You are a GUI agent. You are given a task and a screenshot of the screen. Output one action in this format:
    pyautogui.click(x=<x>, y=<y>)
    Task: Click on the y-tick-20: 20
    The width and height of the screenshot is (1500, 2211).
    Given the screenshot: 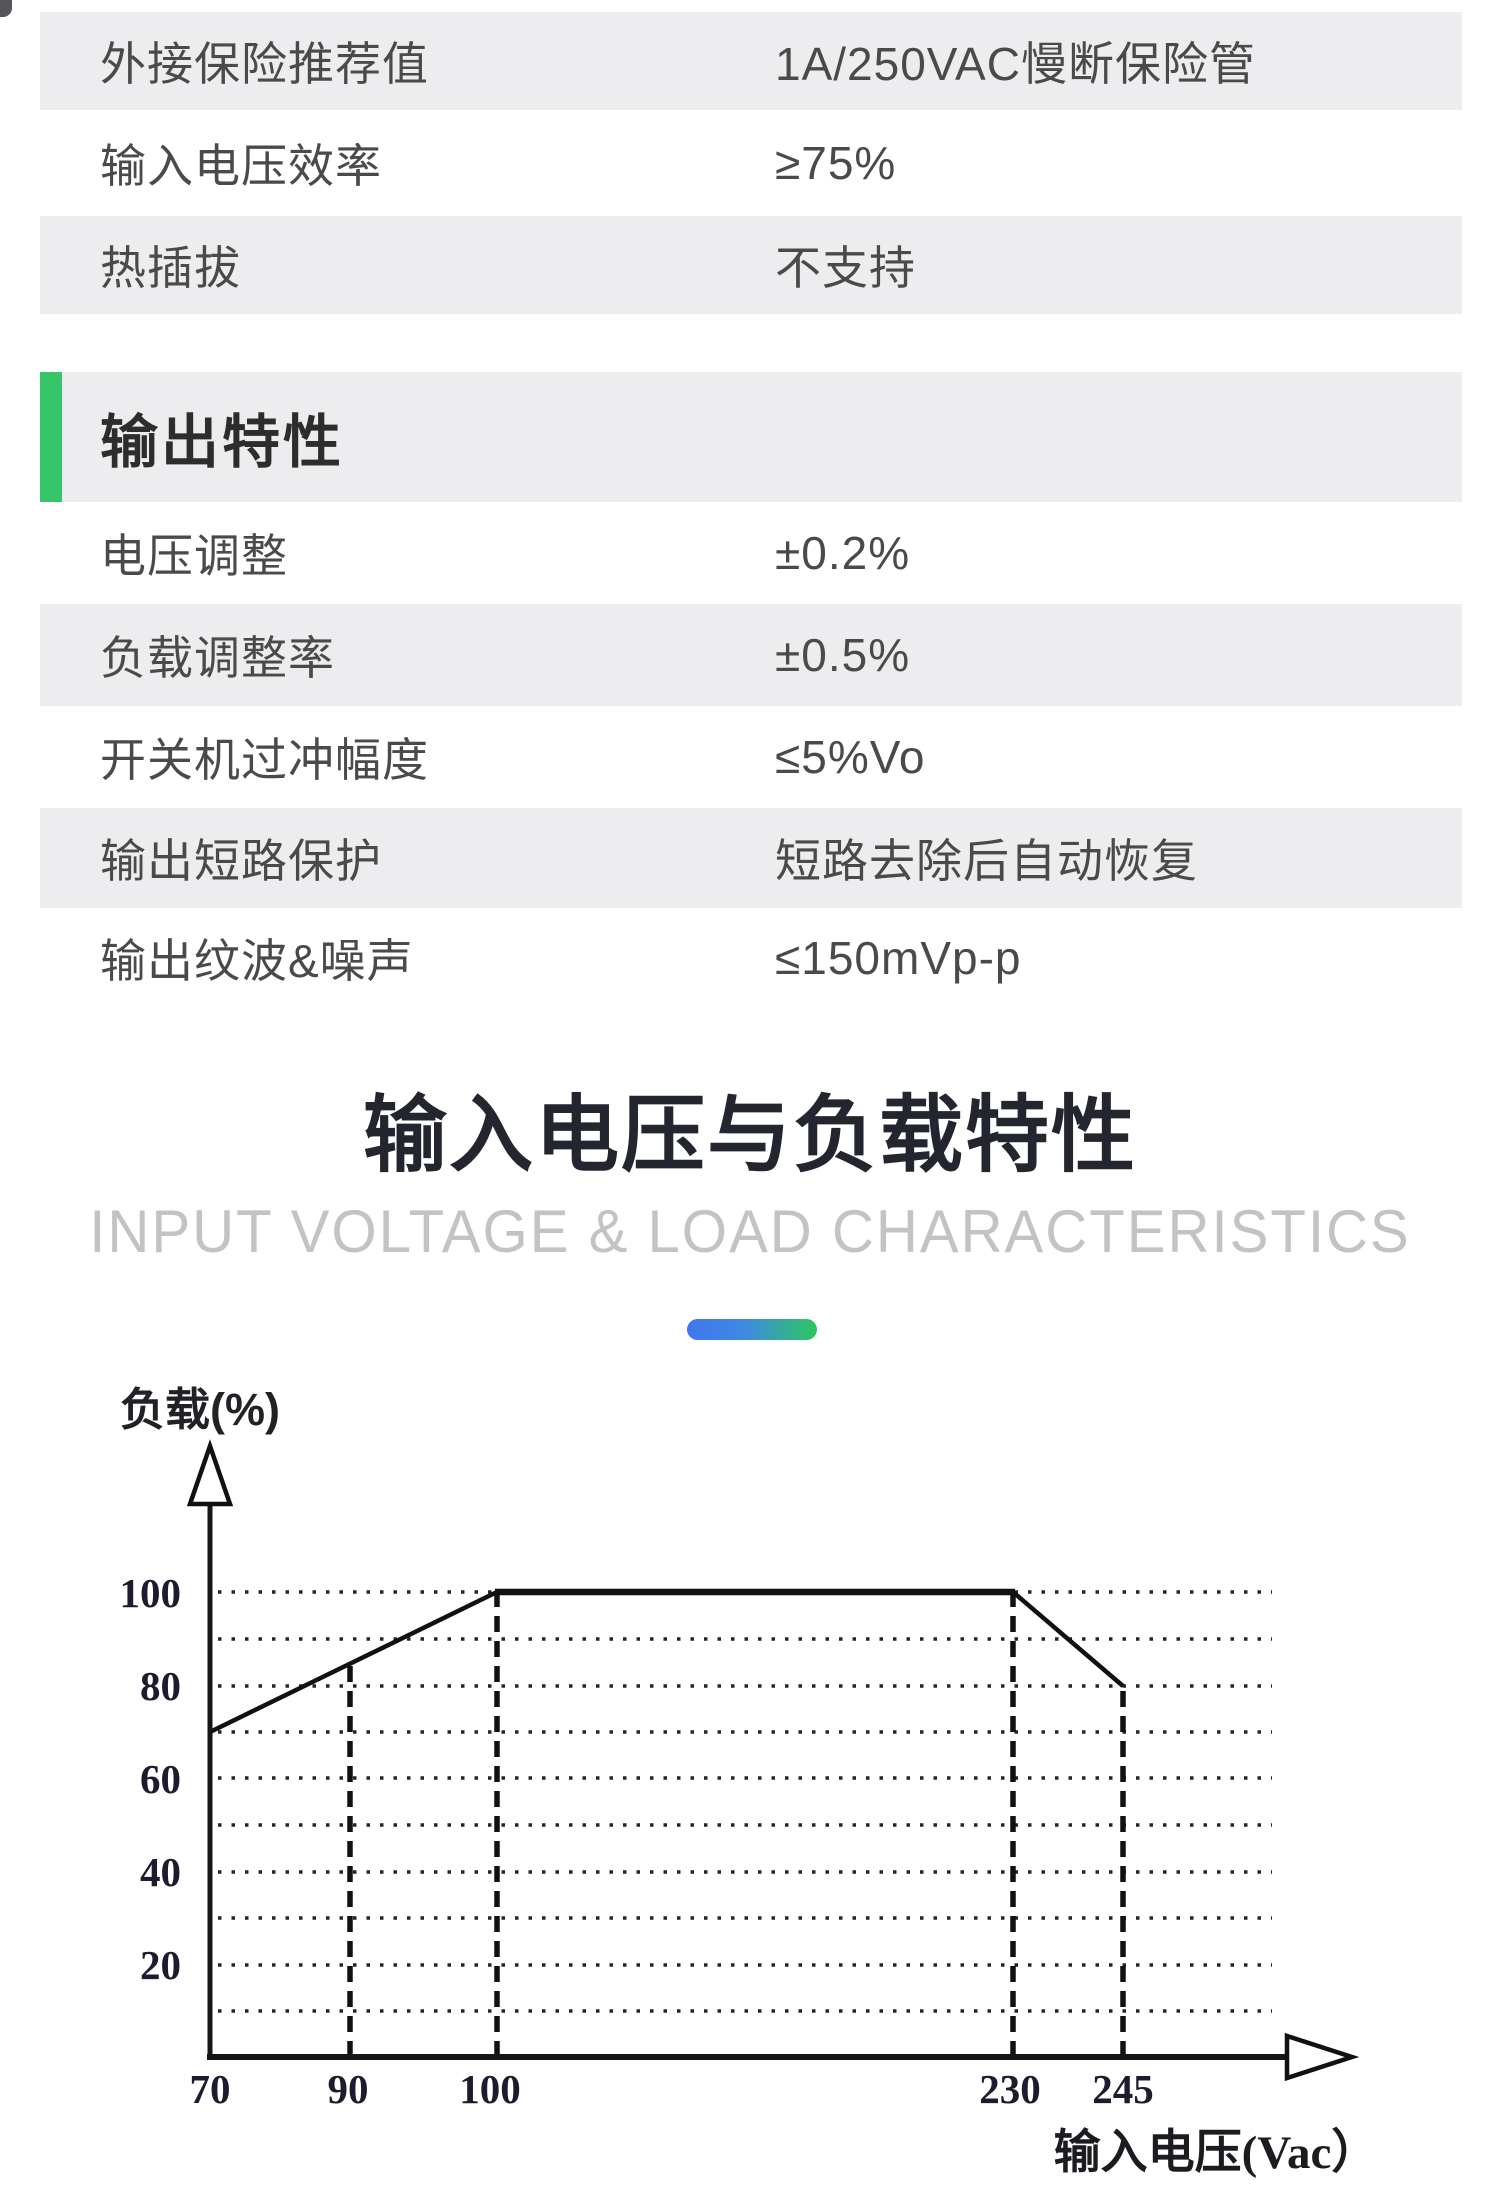 What is the action you would take?
    pyautogui.click(x=160, y=1965)
    